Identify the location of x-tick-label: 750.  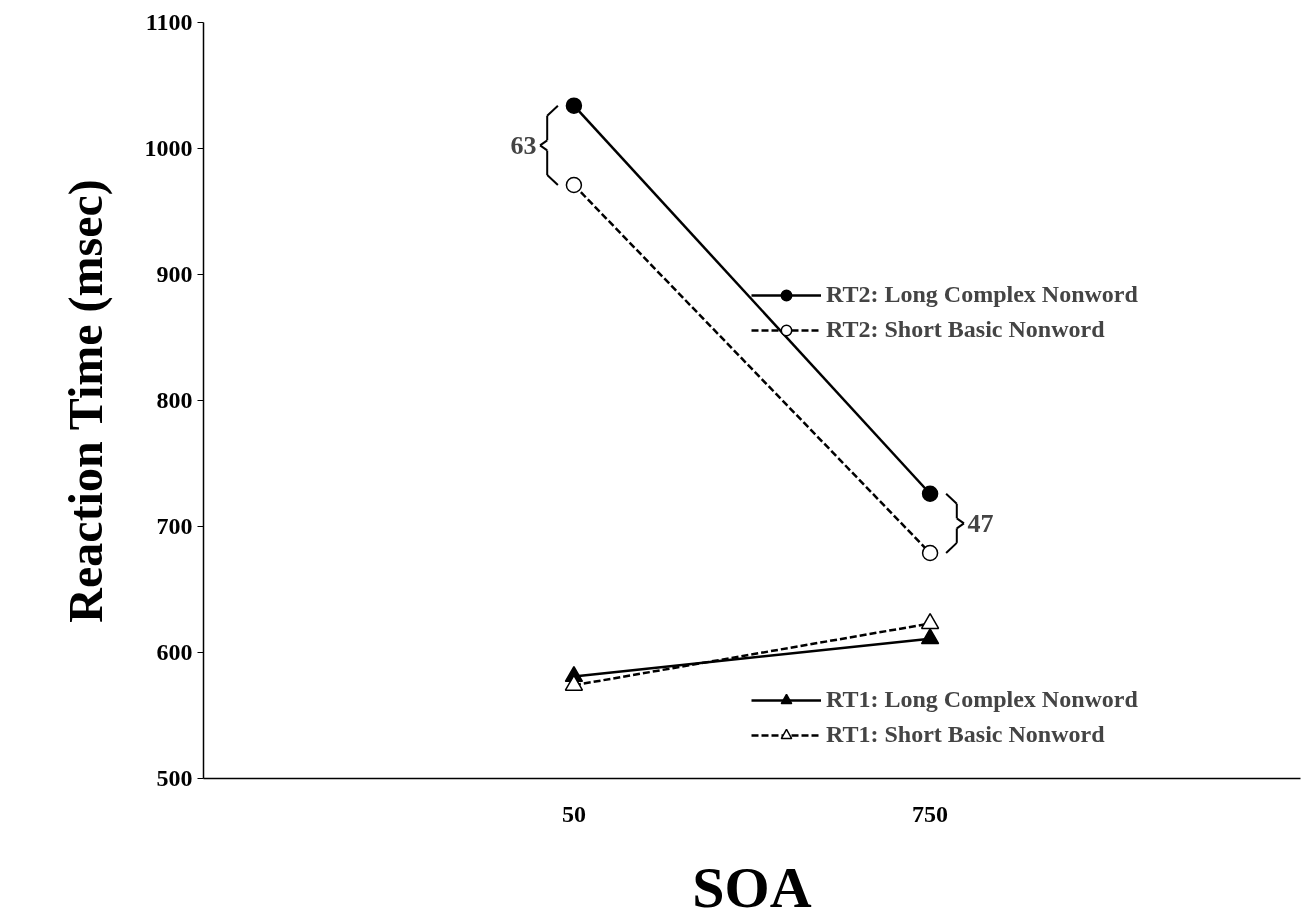
(930, 813).